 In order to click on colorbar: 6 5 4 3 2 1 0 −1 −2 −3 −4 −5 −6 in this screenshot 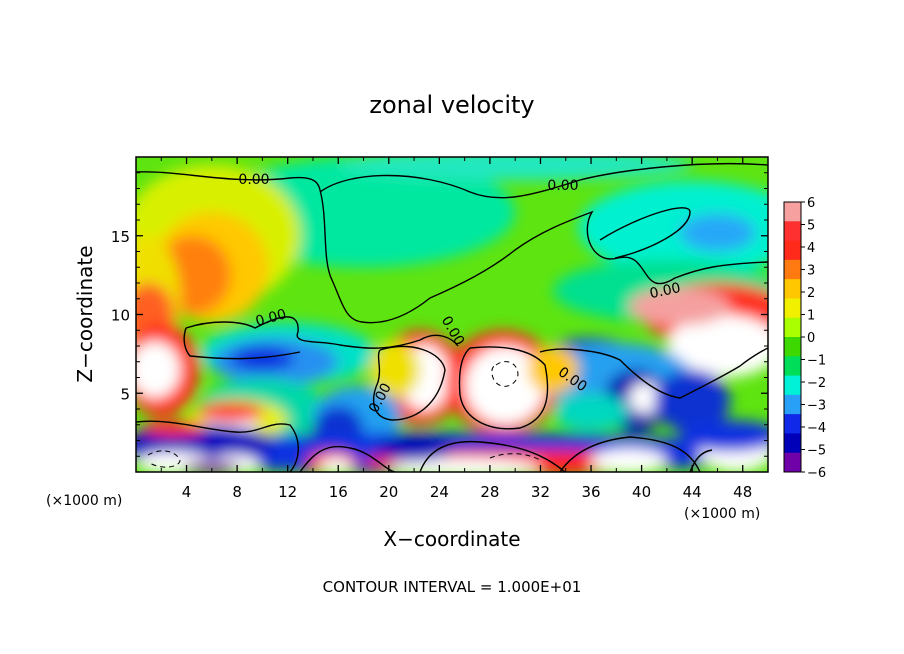, I will do `click(804, 338)`.